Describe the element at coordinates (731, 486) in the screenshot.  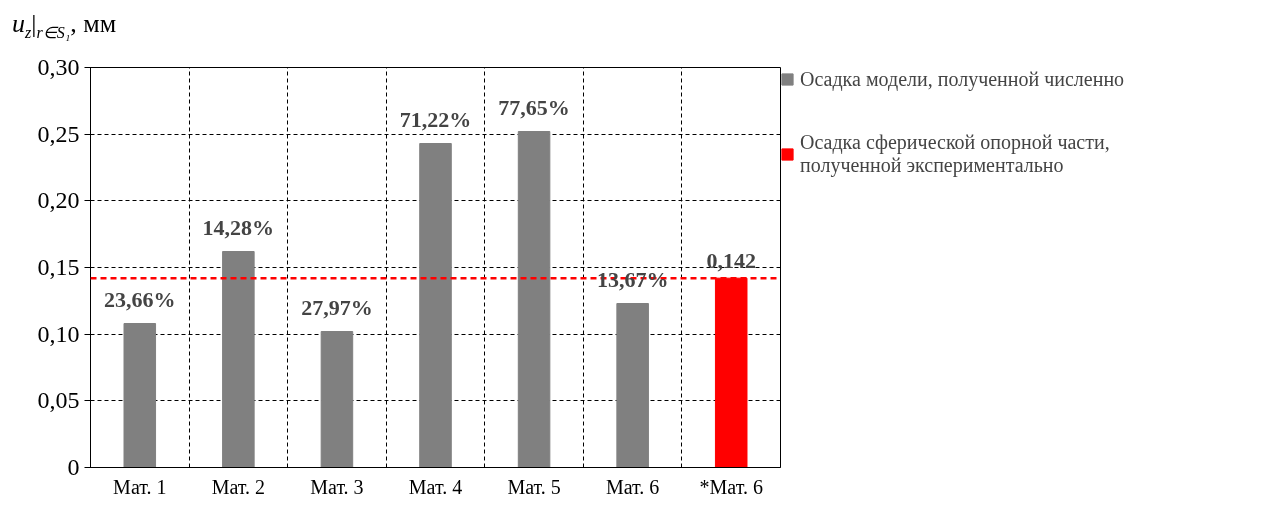
I see `x-tick-label: *Мат. 6` at that location.